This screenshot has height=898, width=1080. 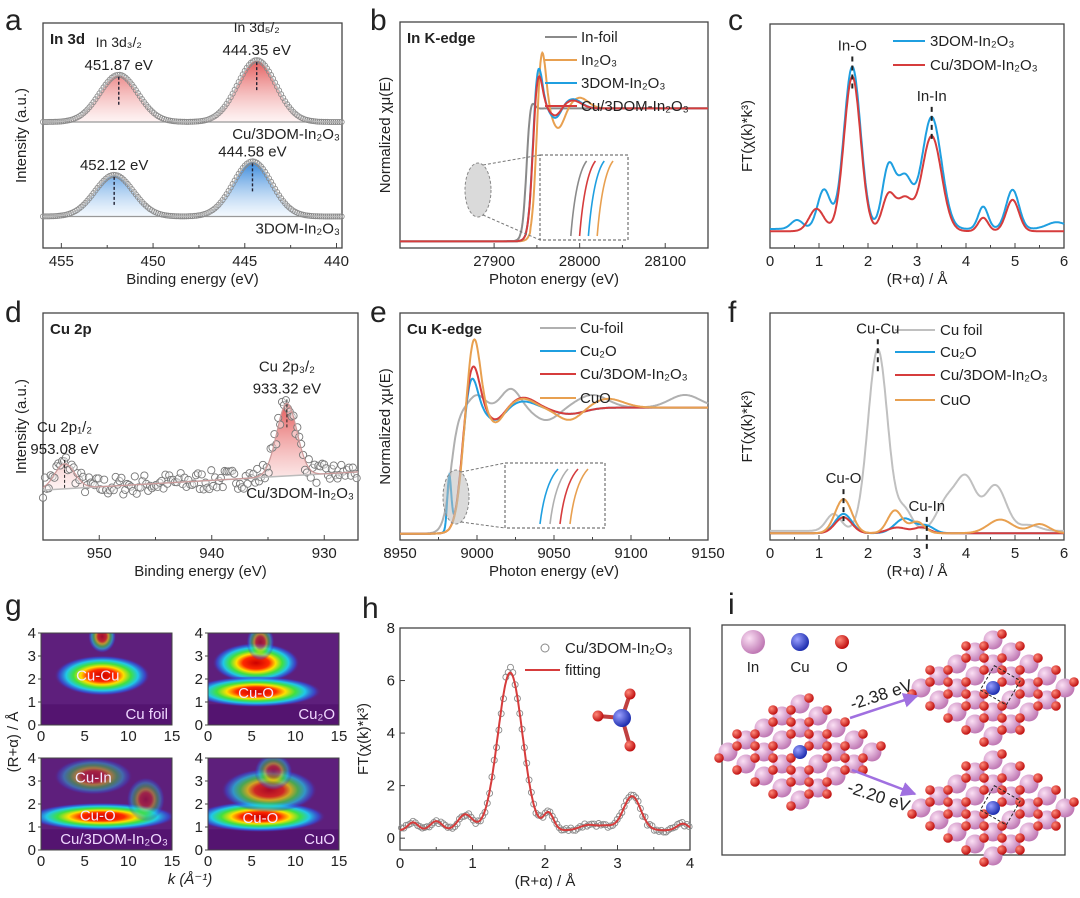 I want to click on y-tick-label: 6, so click(x=391, y=681).